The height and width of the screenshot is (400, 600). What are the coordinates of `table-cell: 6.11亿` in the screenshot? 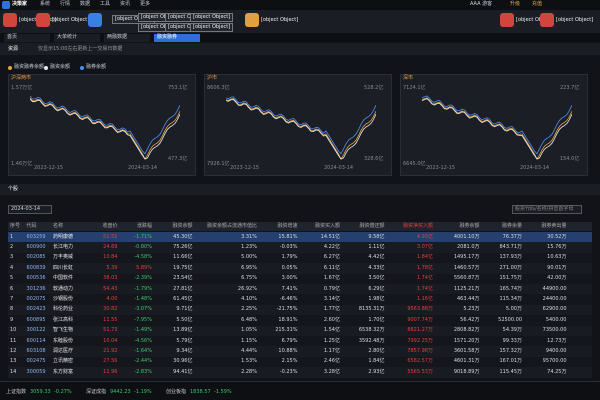 It's located at (320, 268).